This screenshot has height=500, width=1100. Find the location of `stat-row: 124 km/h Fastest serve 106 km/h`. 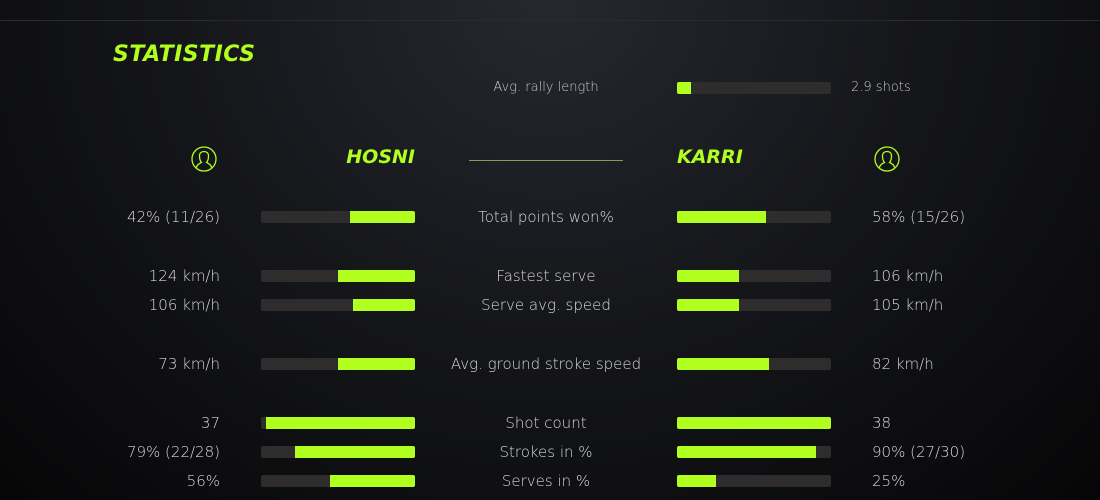

stat-row: 124 km/h Fastest serve 106 km/h is located at coordinates (550, 276).